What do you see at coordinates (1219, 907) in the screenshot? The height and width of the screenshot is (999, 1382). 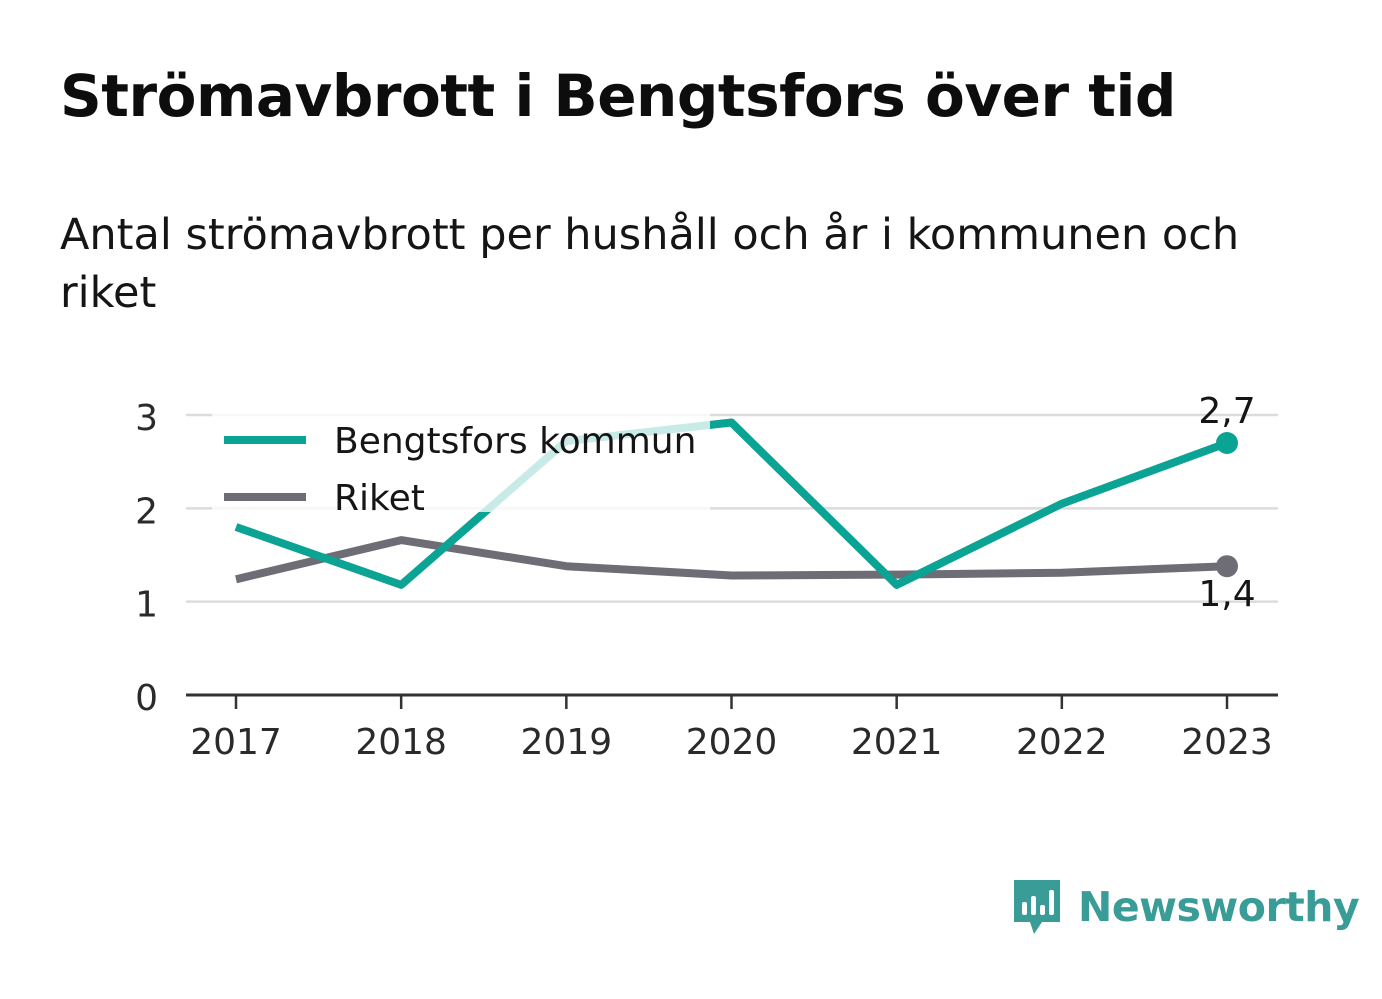 I see `brand-name: Newsworthy` at bounding box center [1219, 907].